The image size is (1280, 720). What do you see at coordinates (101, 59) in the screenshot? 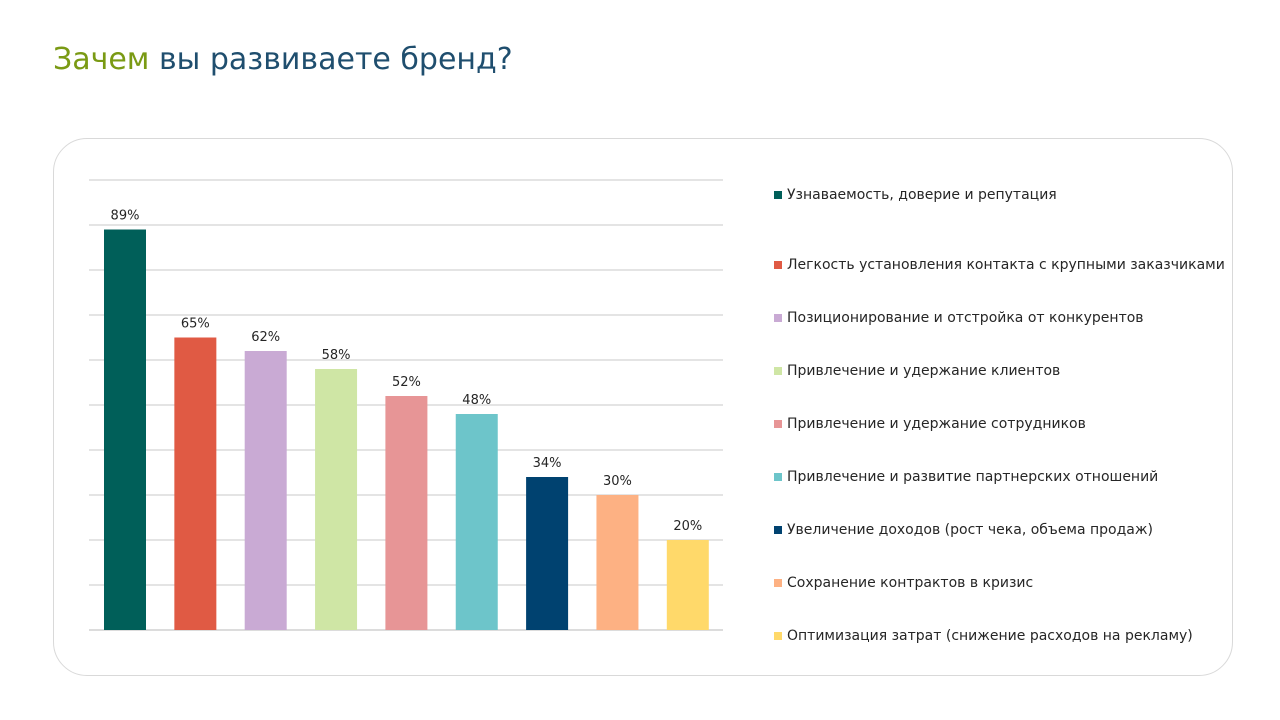
I see `title-accent: Зачем` at bounding box center [101, 59].